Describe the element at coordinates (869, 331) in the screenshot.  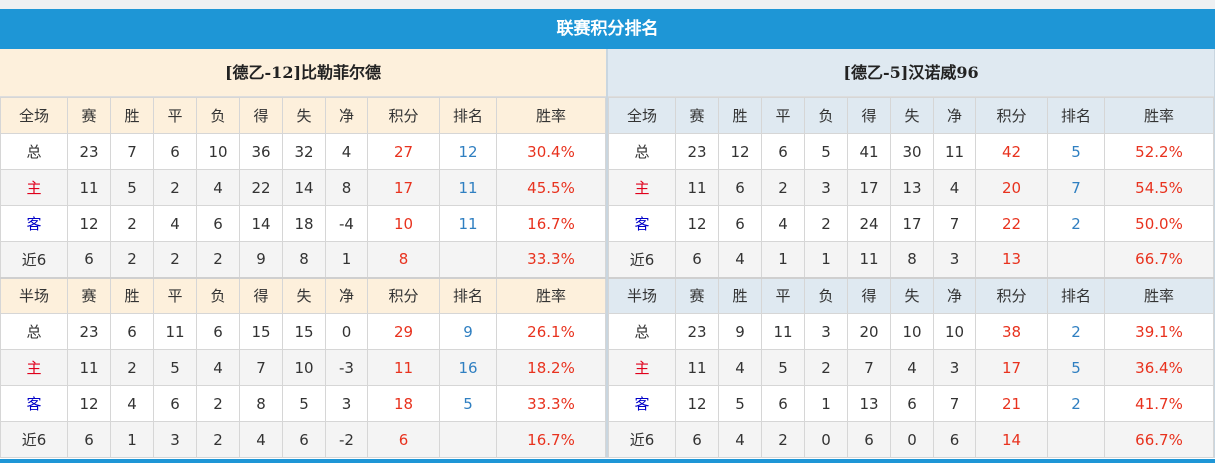
I see `cell: 20` at that location.